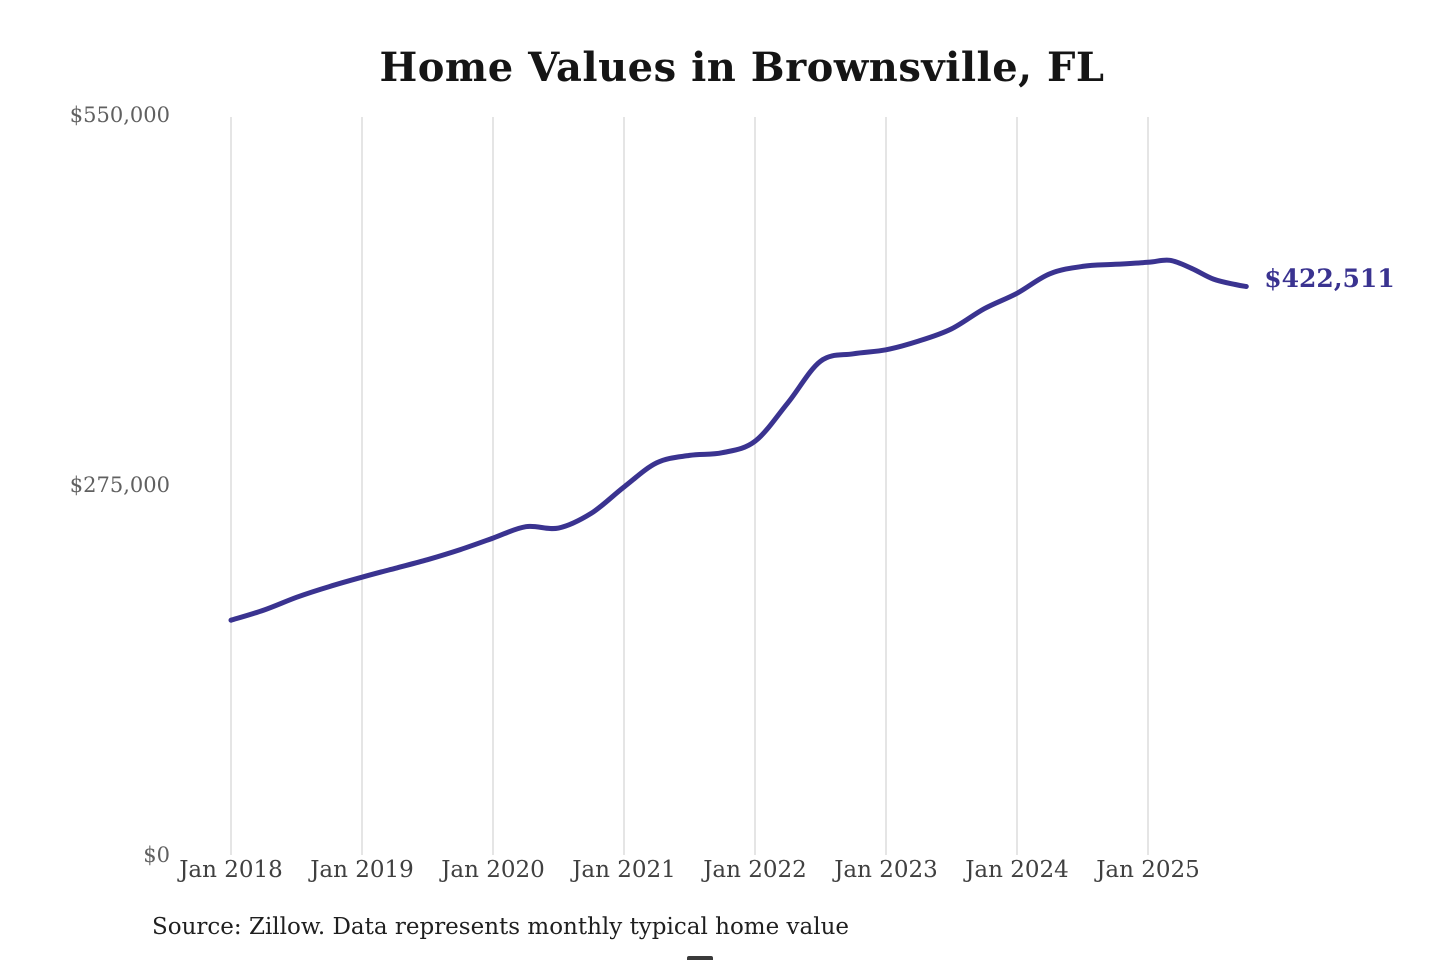  Describe the element at coordinates (700, 958) in the screenshot. I see `bottom-edge-artifact` at that location.